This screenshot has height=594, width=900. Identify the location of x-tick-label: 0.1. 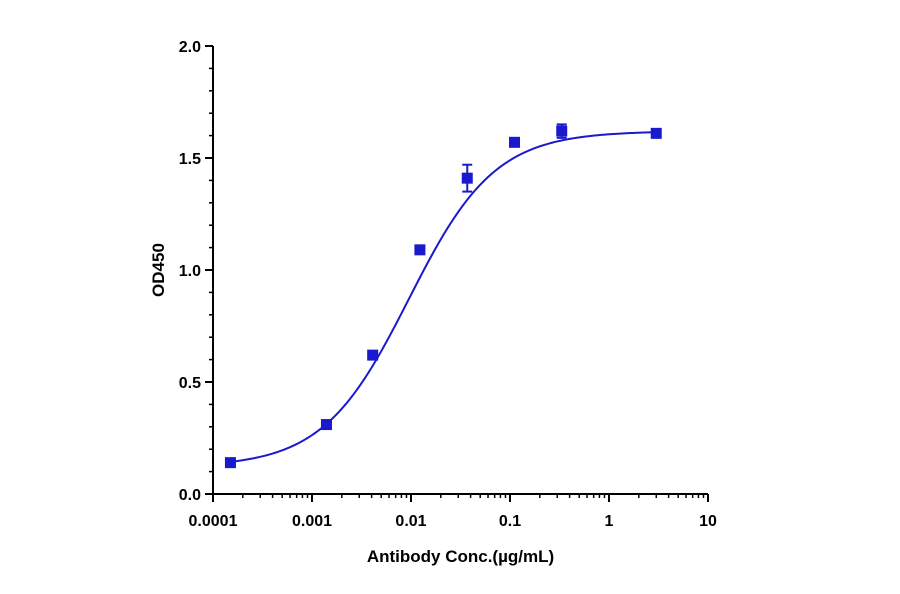
(510, 521).